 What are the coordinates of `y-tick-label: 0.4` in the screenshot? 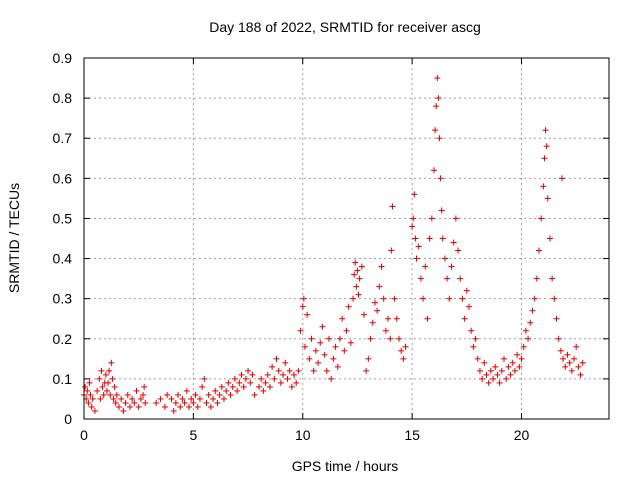 It's located at (63, 259).